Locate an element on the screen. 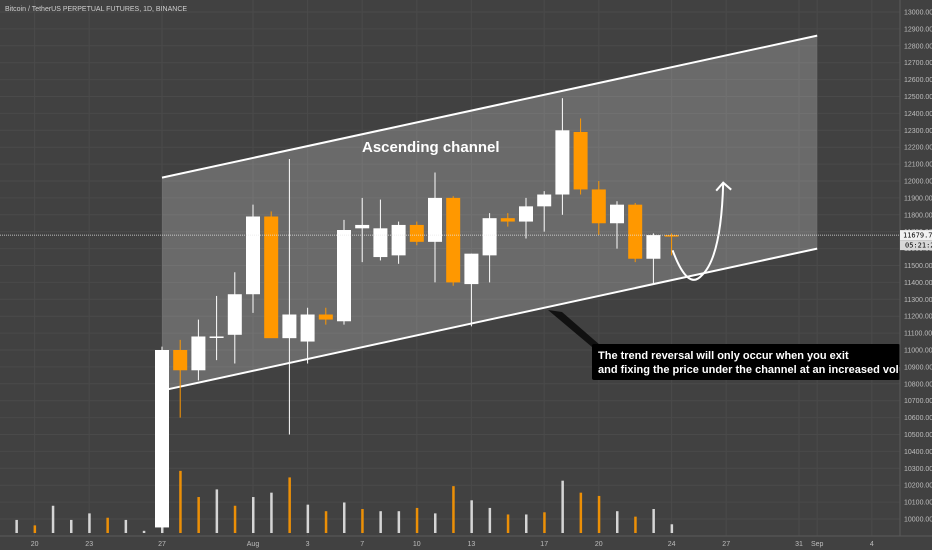 The width and height of the screenshot is (932, 550). note-pointer is located at coordinates (574, 328).